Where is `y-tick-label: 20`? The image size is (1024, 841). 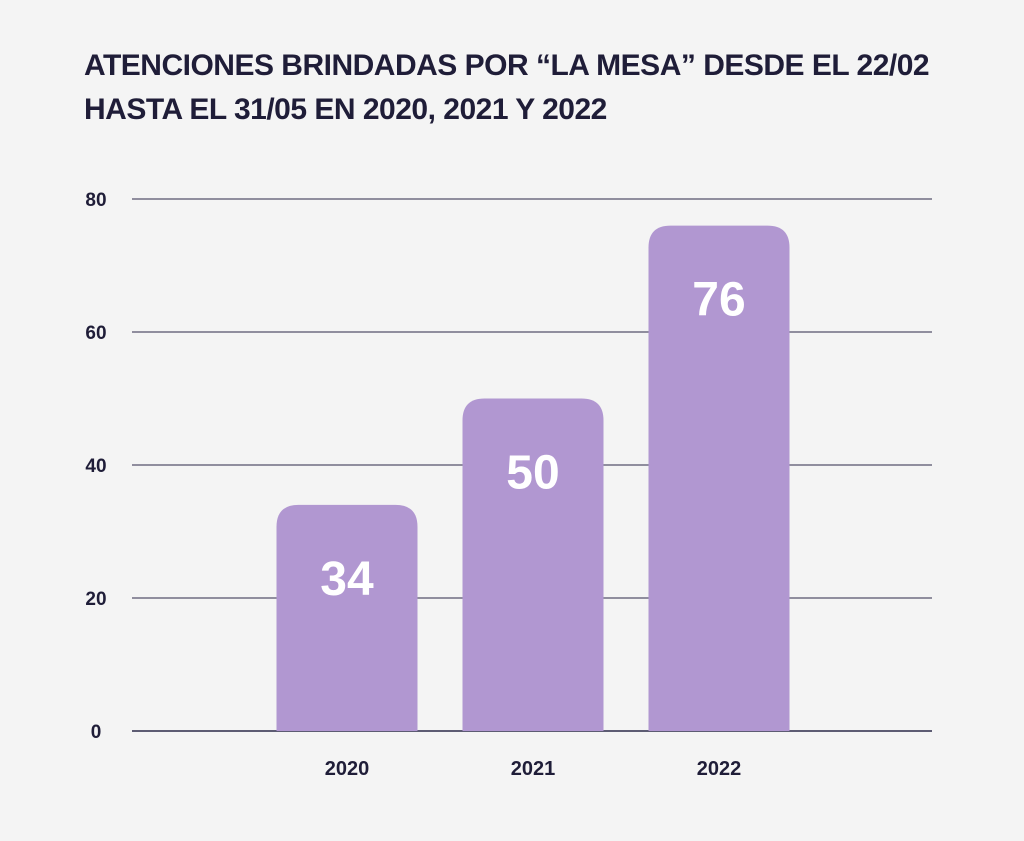 y-tick-label: 20 is located at coordinates (95, 599).